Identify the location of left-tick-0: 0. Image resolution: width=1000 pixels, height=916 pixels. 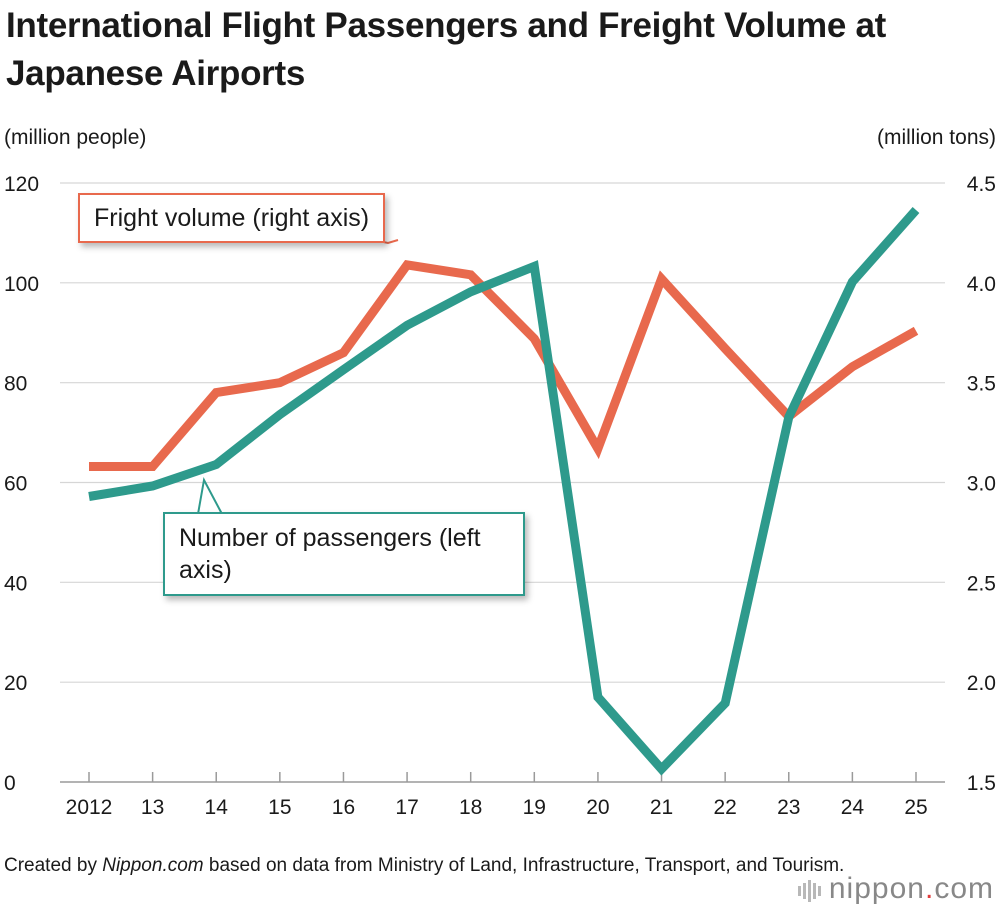
(10, 783).